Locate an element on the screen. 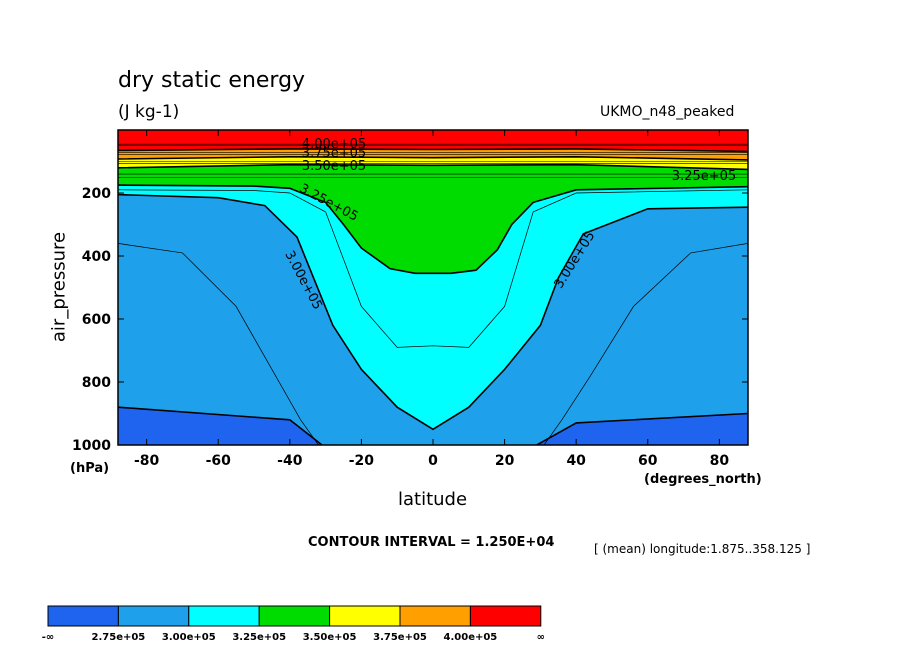 This screenshot has width=904, height=654. colorbar-label: 3.00e+05 is located at coordinates (189, 637).